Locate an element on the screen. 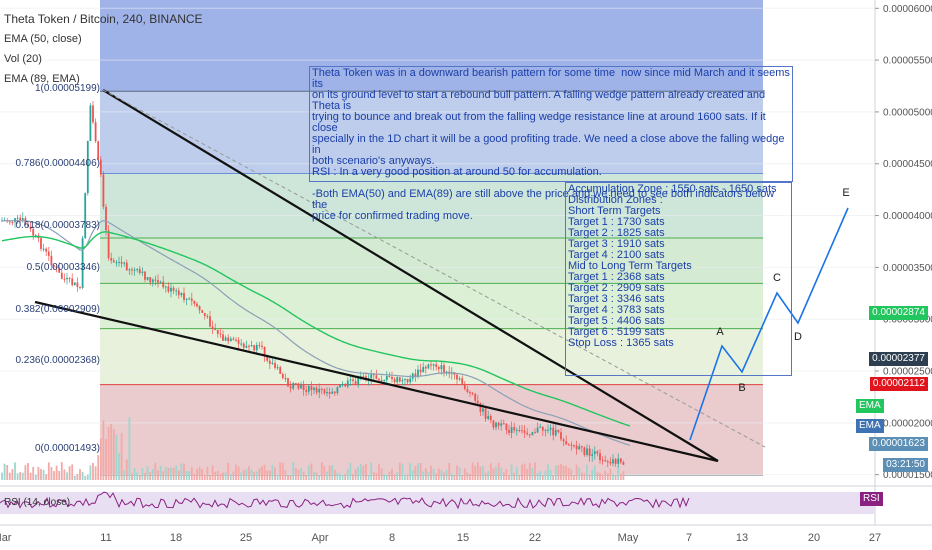 The image size is (932, 550). legend-rsi: RSI (14, close) is located at coordinates (37, 502).